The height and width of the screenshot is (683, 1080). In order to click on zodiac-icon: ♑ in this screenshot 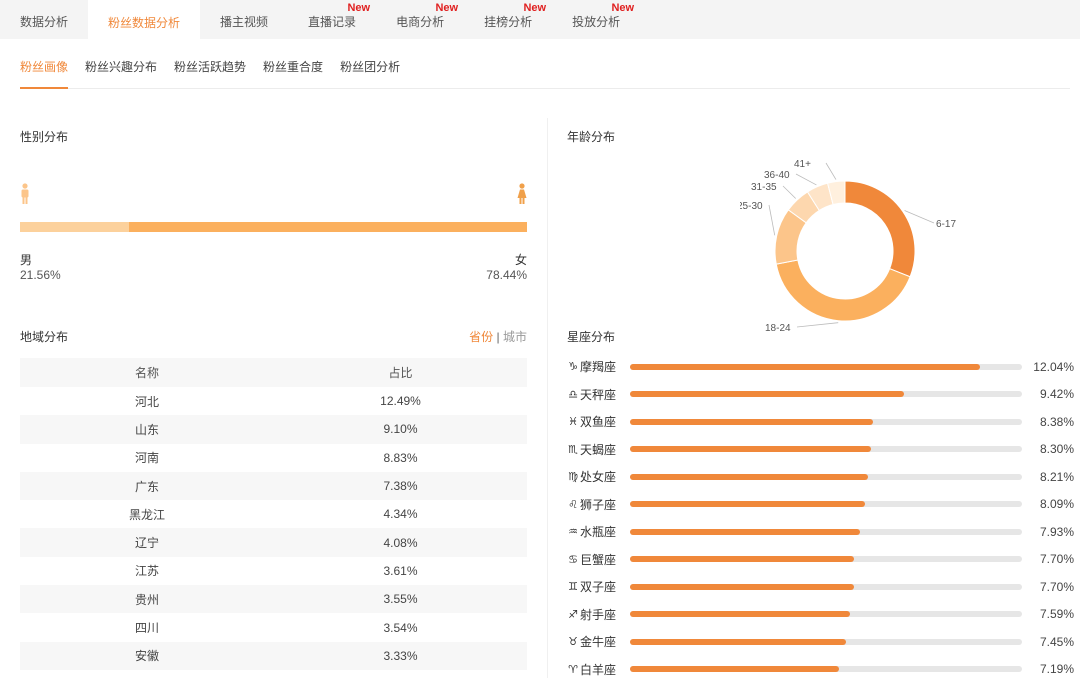, I will do `click(573, 367)`.